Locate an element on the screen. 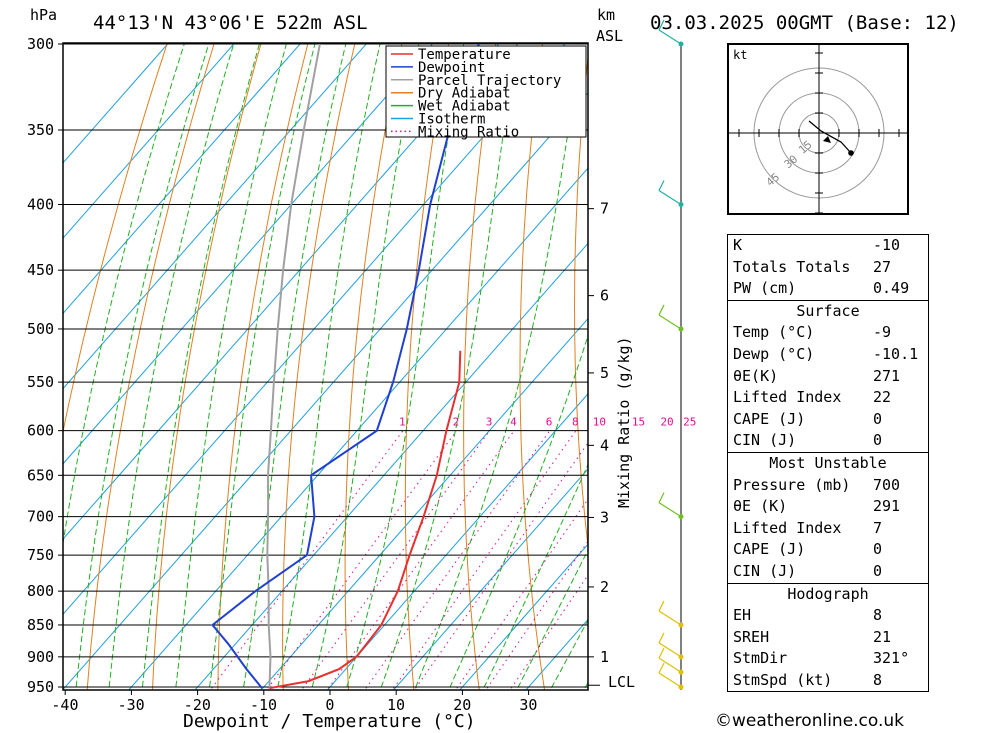 This screenshot has height=733, width=1000. legend-entry: Dewpoint is located at coordinates (451, 68).